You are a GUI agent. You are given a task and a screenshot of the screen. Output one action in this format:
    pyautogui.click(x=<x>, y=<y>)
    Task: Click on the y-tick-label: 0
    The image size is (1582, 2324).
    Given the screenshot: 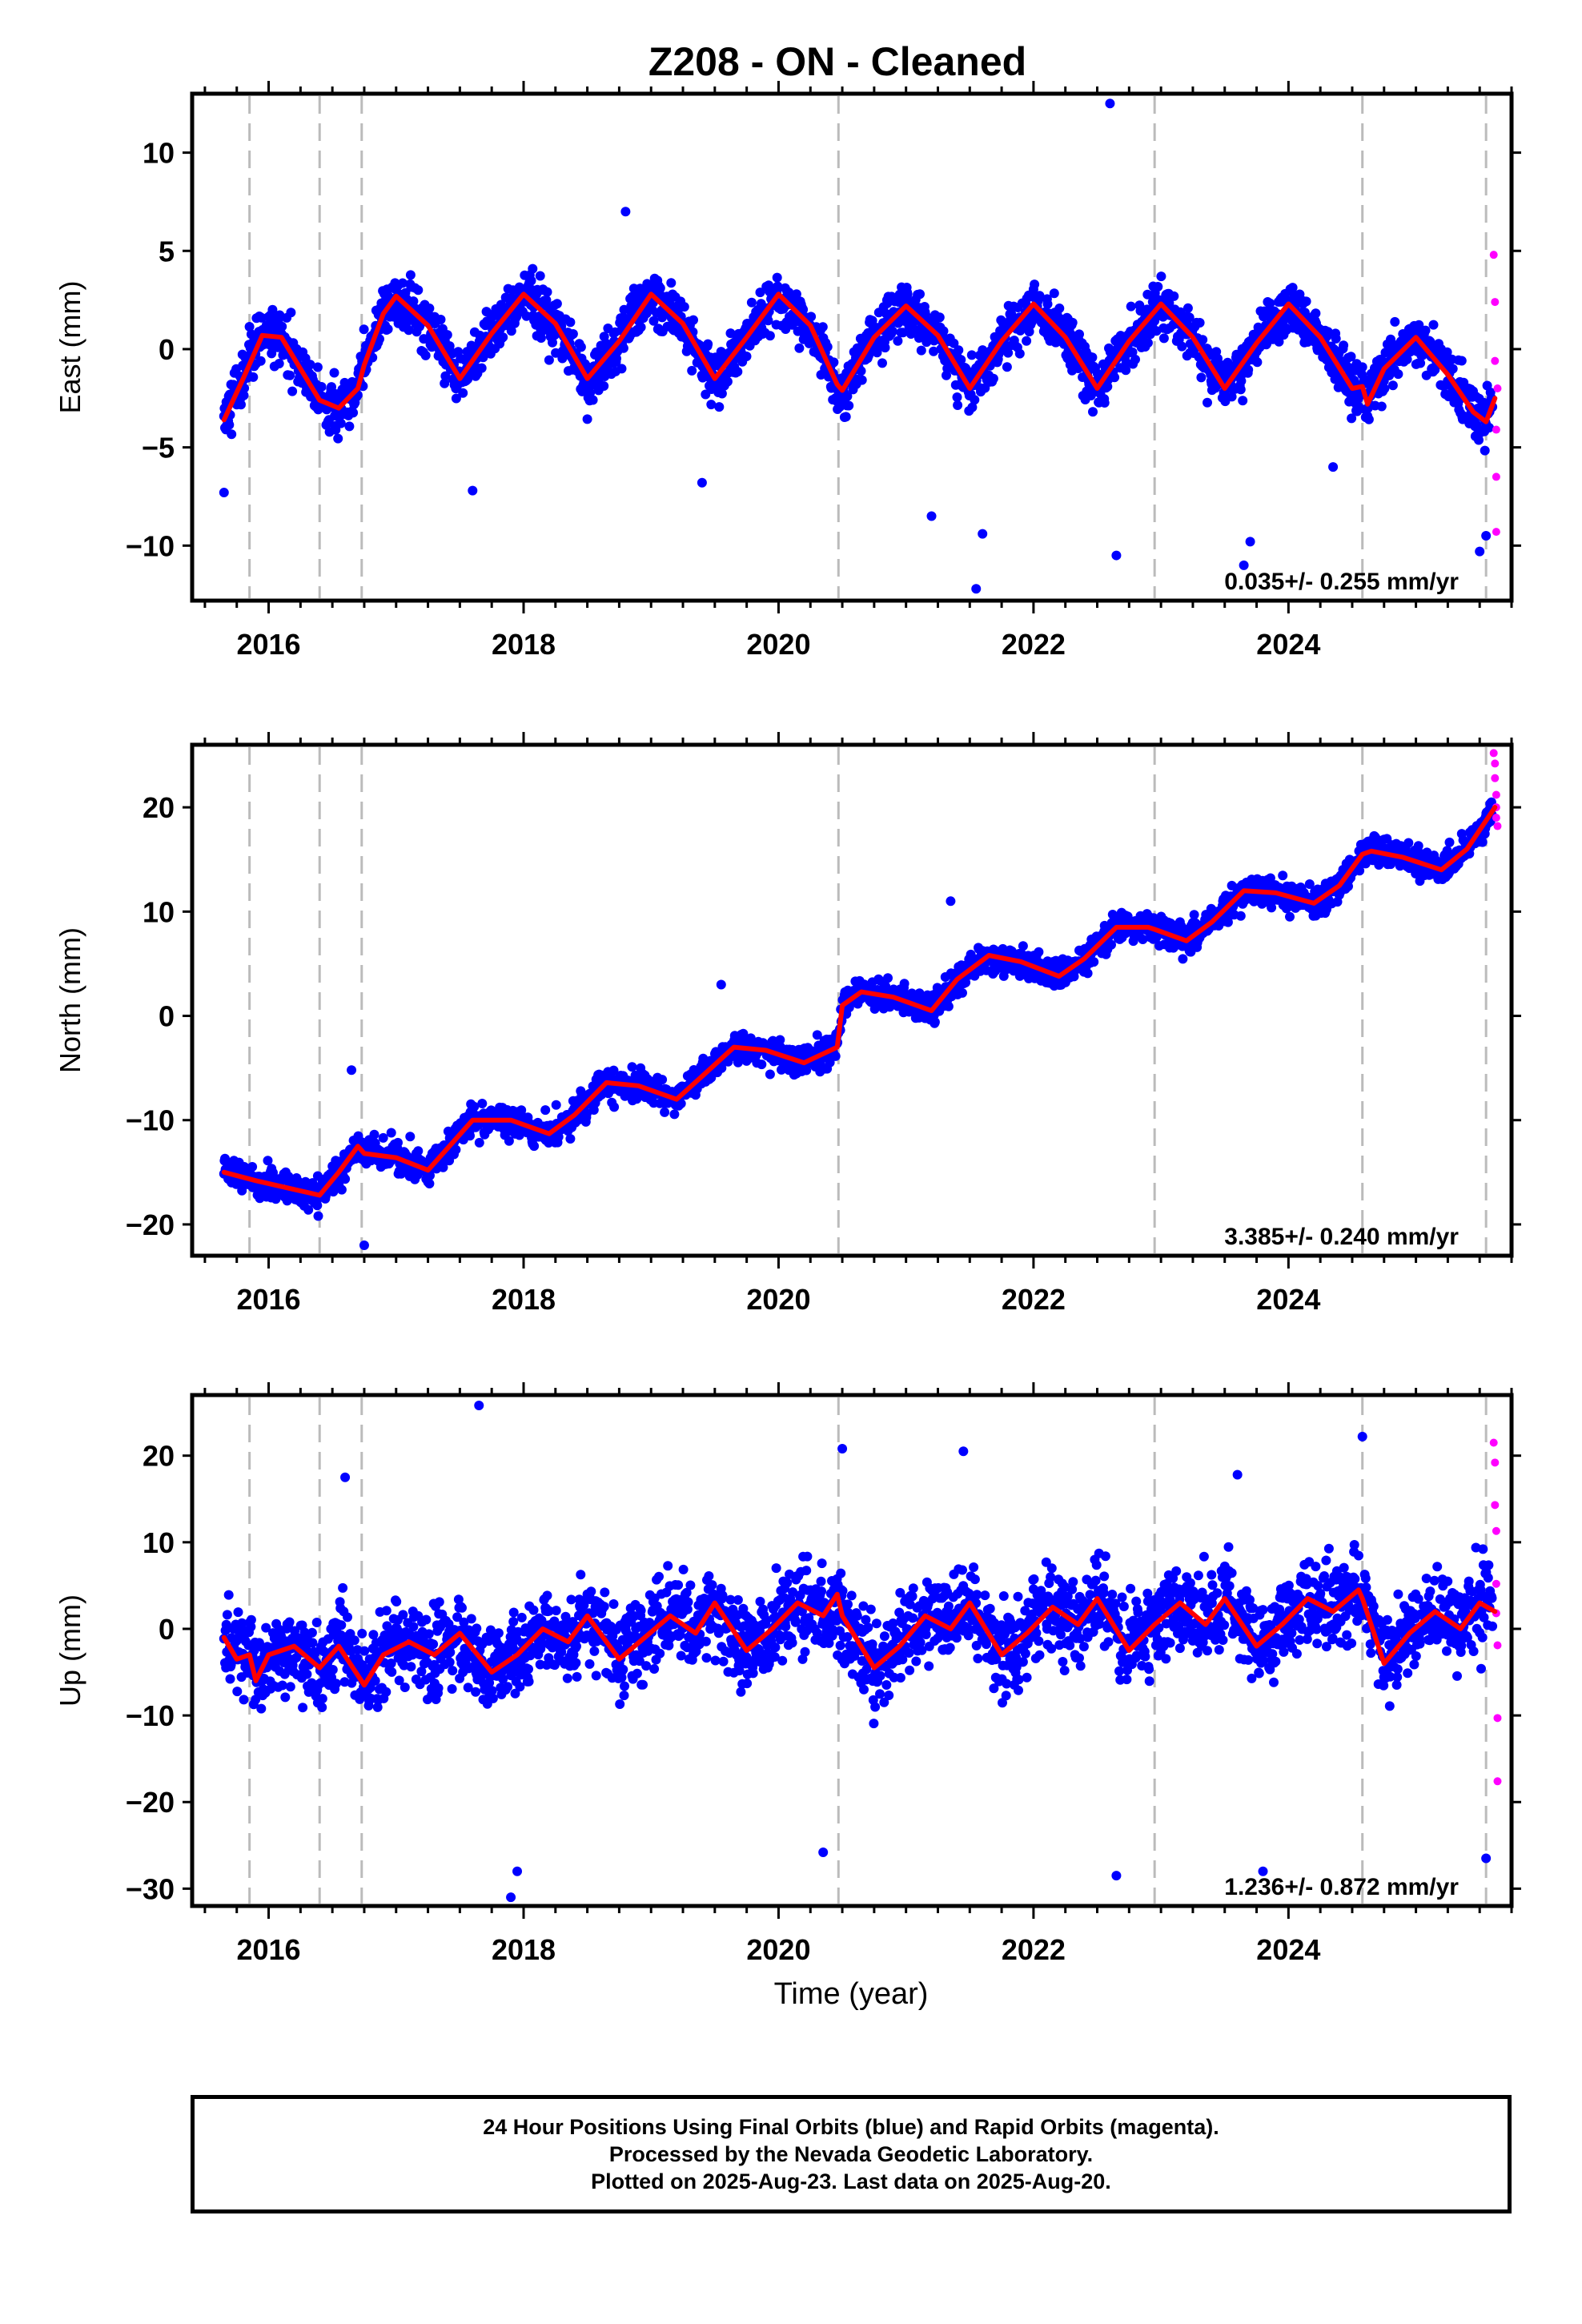 What is the action you would take?
    pyautogui.click(x=167, y=349)
    